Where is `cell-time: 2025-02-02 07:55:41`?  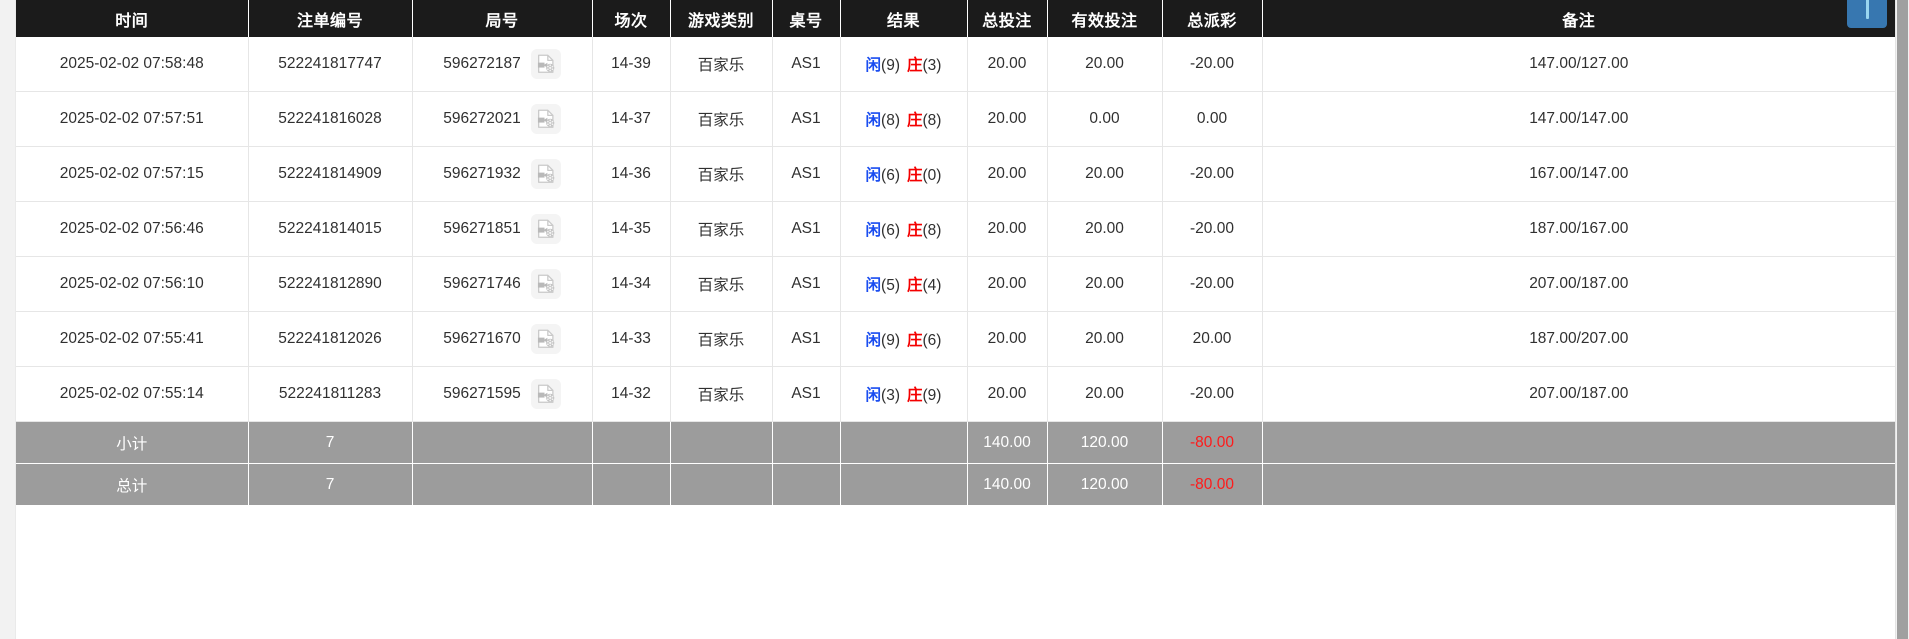
cell-time: 2025-02-02 07:55:41 is located at coordinates (132, 339).